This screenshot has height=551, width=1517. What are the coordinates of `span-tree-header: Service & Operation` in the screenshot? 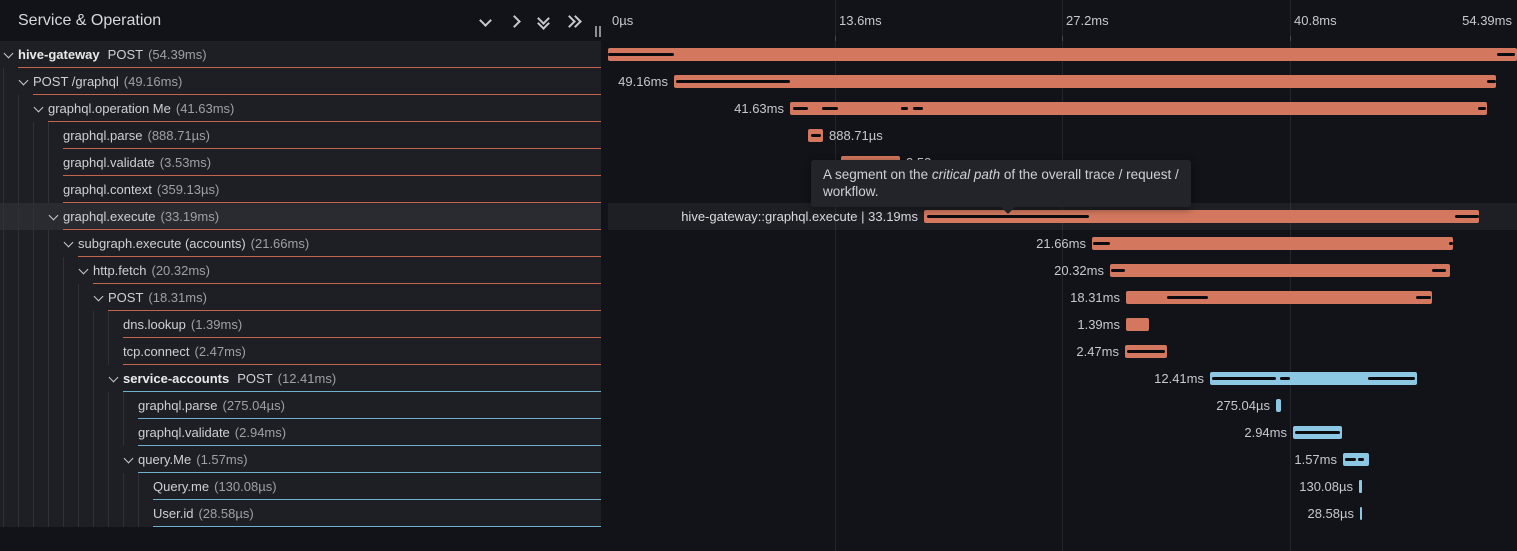 It's located at (300, 21).